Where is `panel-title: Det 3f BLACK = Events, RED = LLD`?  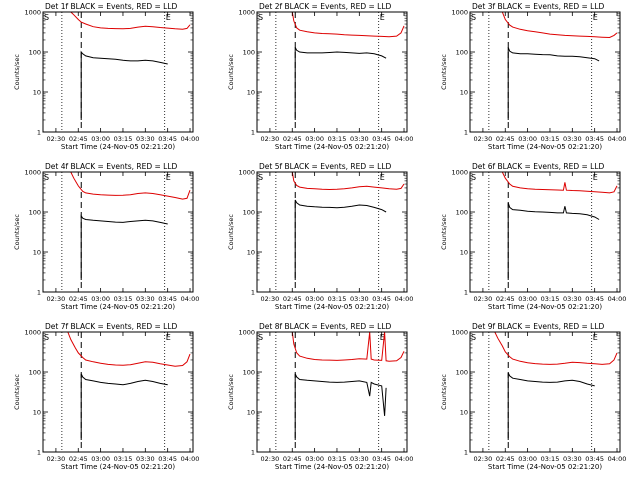 panel-title: Det 3f BLACK = Events, RED = LLD is located at coordinates (538, 6).